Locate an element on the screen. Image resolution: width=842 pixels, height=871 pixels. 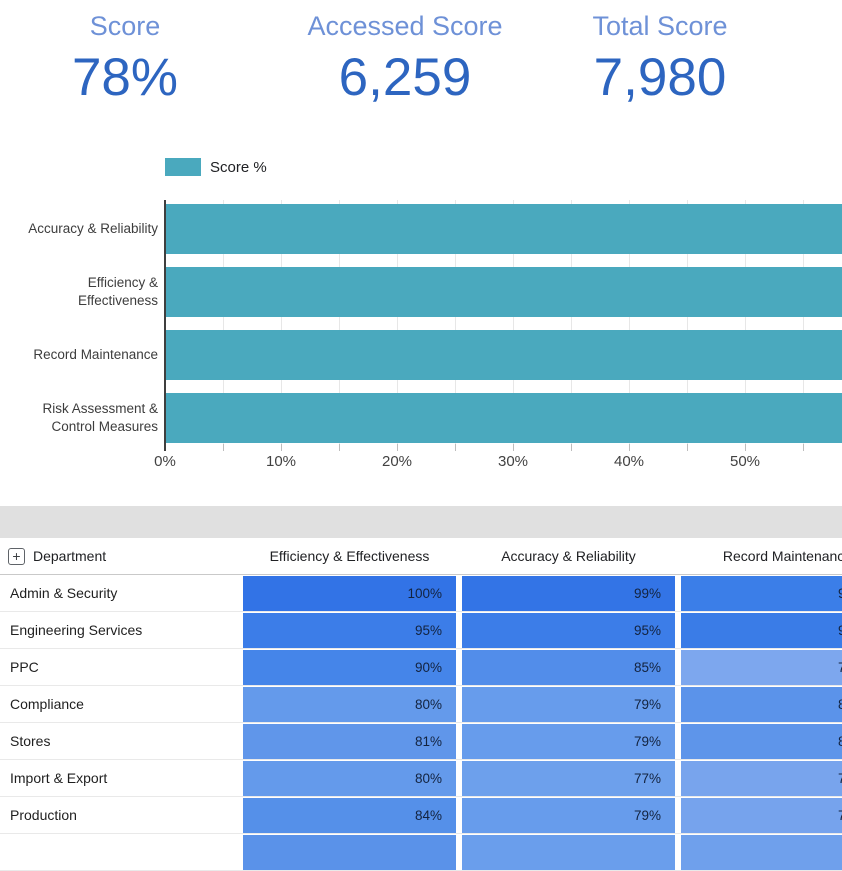
table-row: Stores 81% 79% 8 is located at coordinates (421, 741).